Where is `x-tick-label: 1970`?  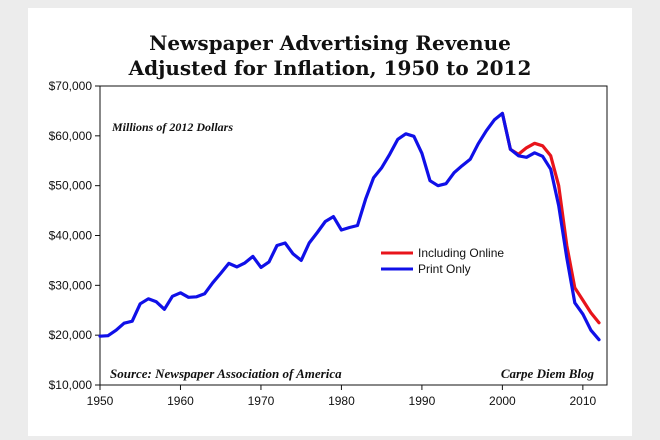 x-tick-label: 1970 is located at coordinates (261, 401).